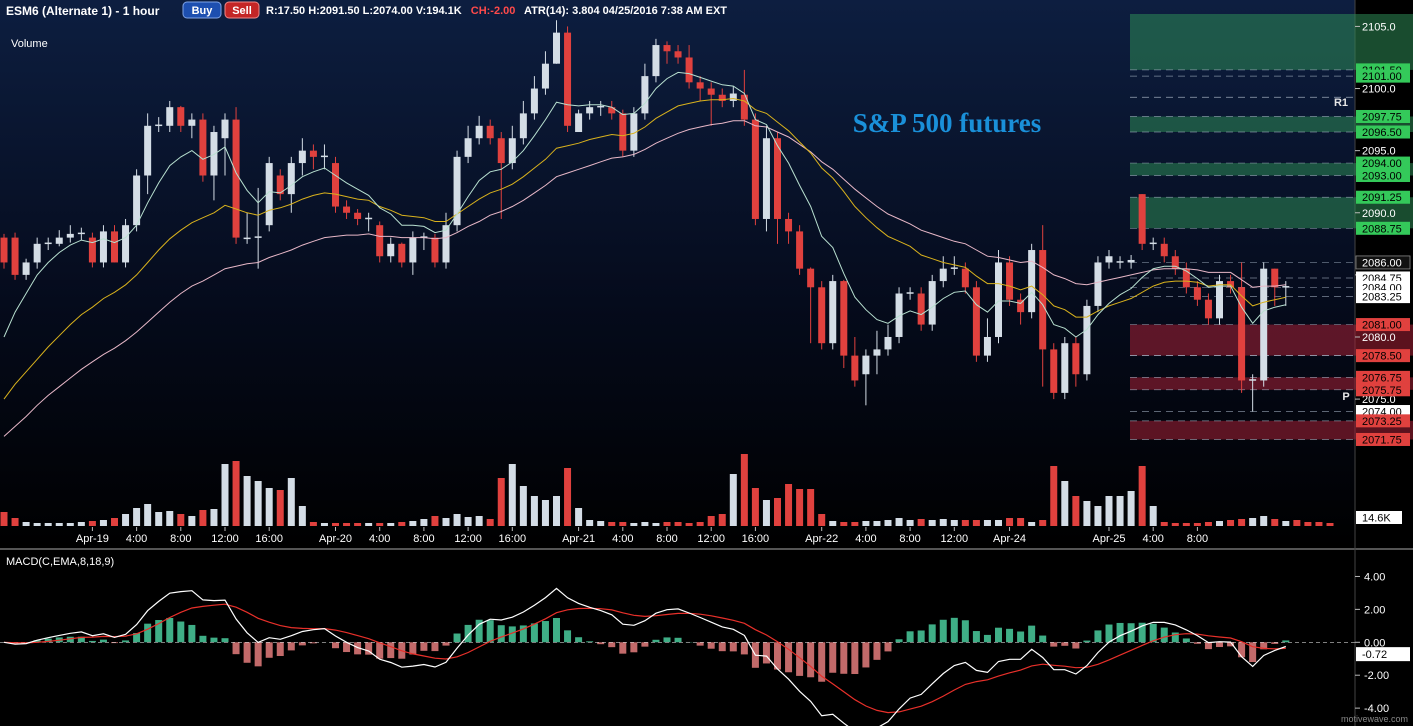 The height and width of the screenshot is (726, 1413). Describe the element at coordinates (1382, 643) in the screenshot. I see `macd-axis: -4.00 -2.00 0.00 2.00 4.00 -0.72` at that location.